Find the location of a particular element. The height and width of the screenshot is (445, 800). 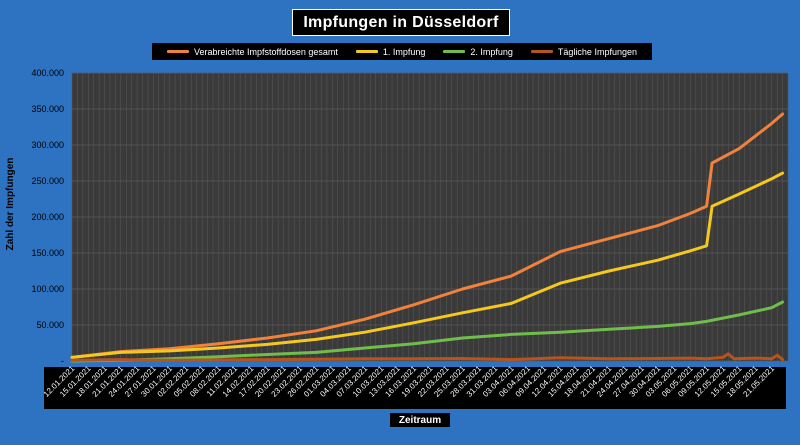

legend-item: 1. Impfung is located at coordinates (390, 51).